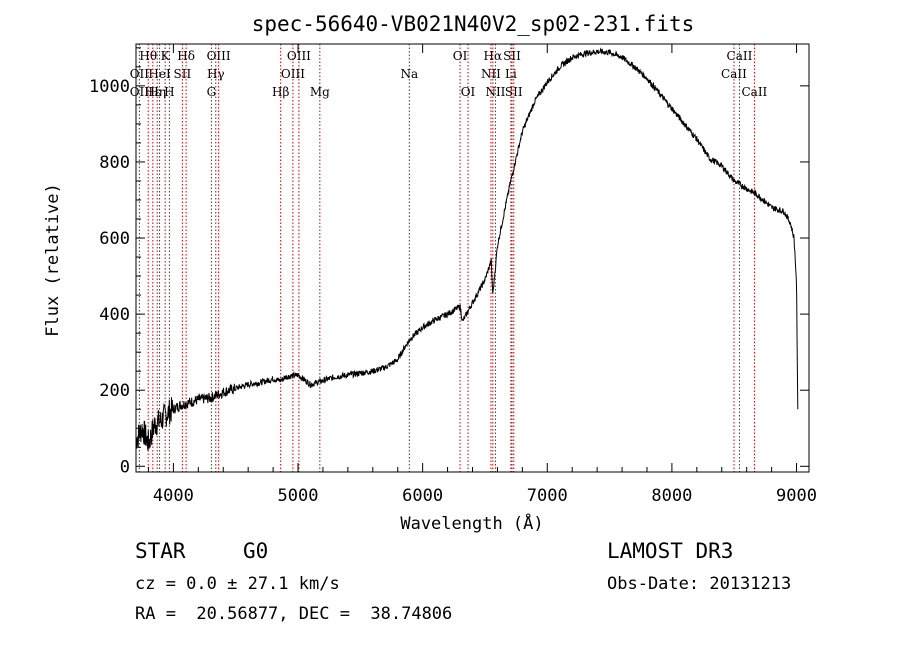  I want to click on y-axis-label: Flux (relative), so click(53, 260).